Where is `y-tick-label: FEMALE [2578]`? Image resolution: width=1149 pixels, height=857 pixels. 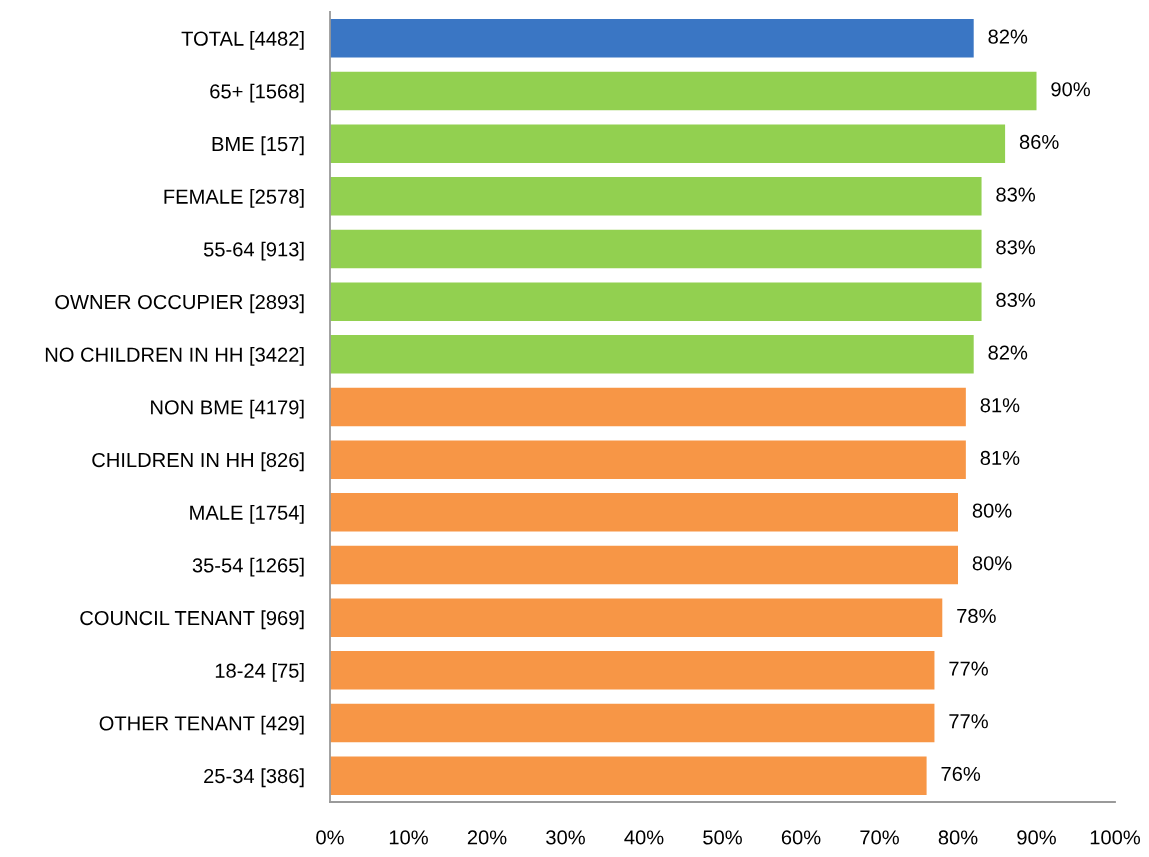
y-tick-label: FEMALE [2578] is located at coordinates (234, 198).